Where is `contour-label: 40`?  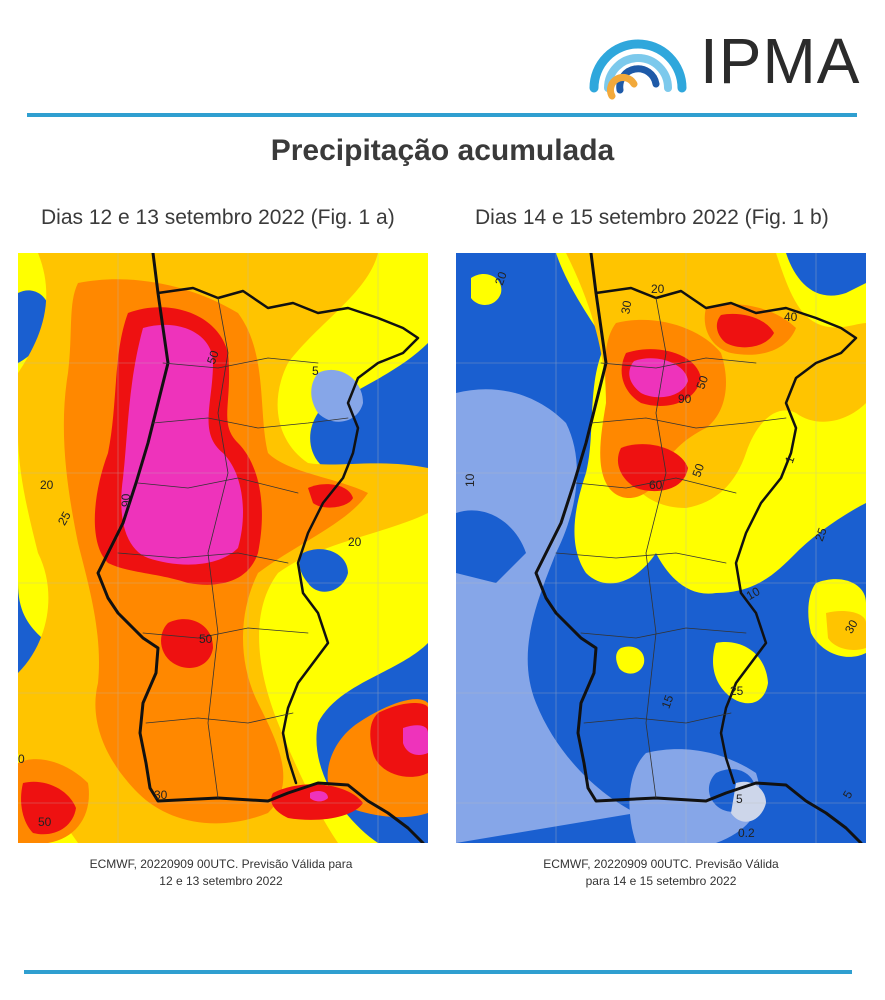
contour-label: 40 is located at coordinates (791, 317).